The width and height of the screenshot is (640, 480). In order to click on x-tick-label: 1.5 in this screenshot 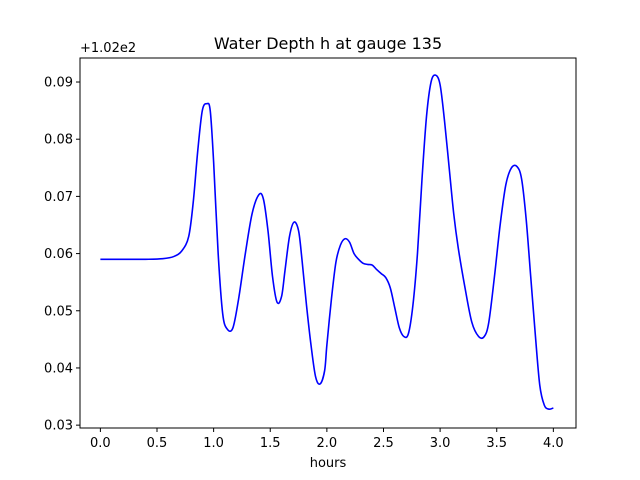, I will do `click(270, 443)`.